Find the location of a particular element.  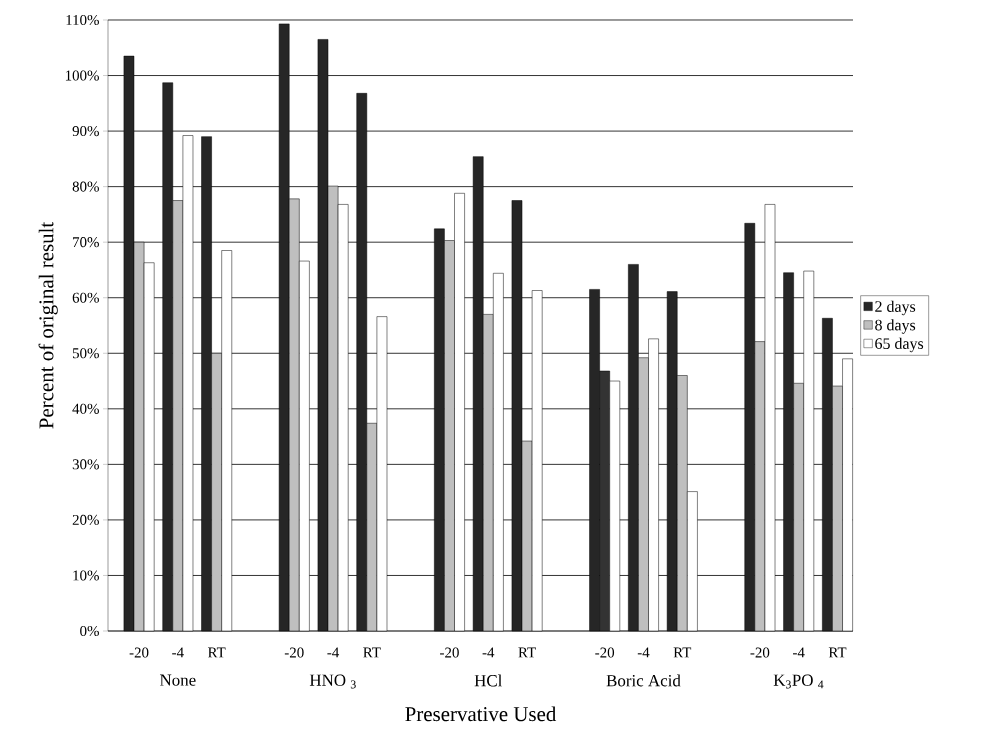

y-tick-label: 40% is located at coordinates (85, 408).